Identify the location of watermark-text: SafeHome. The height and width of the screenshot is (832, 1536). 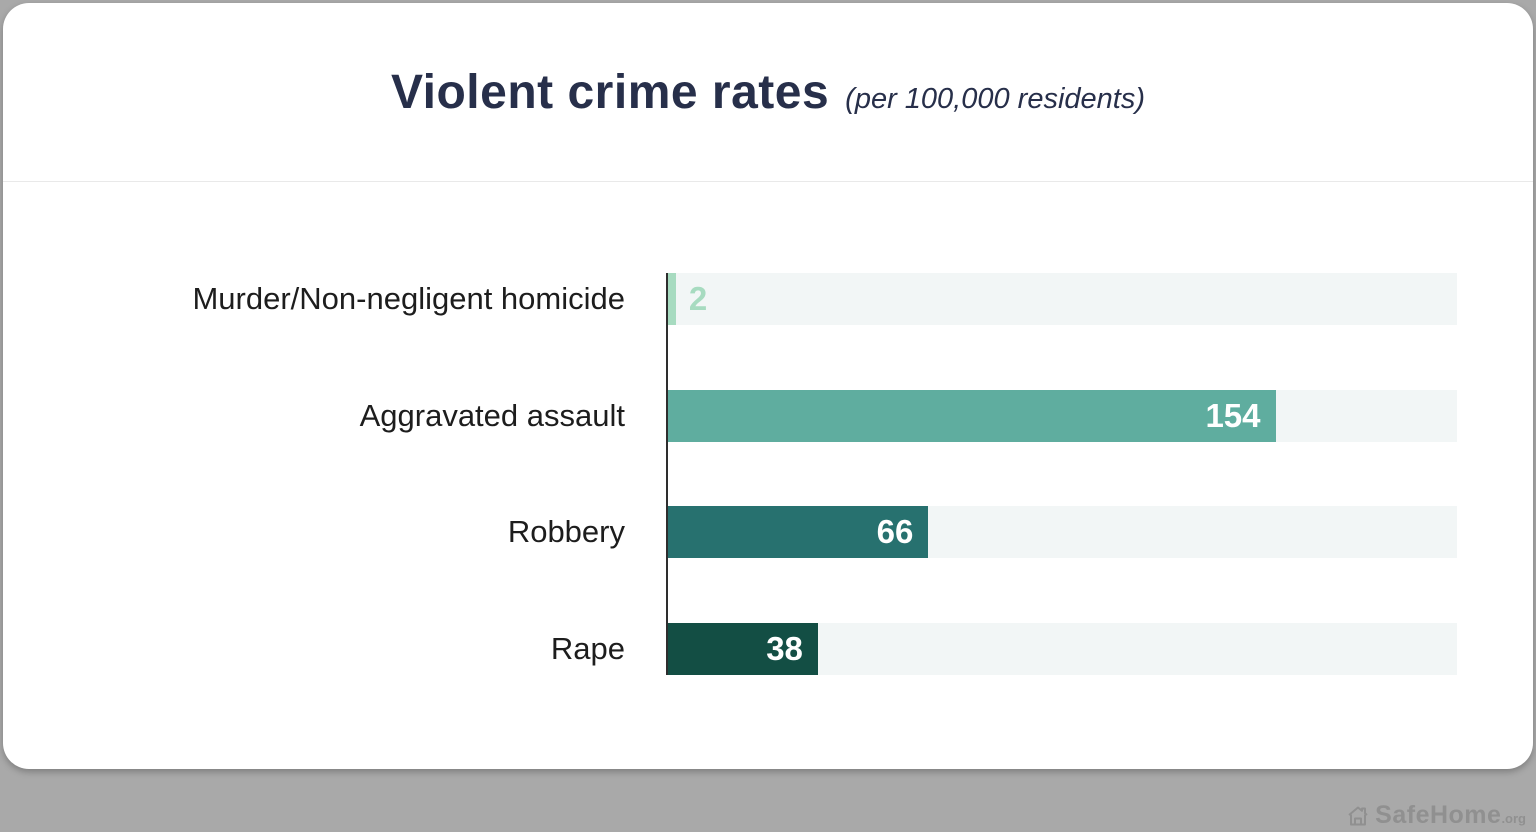
(1438, 815).